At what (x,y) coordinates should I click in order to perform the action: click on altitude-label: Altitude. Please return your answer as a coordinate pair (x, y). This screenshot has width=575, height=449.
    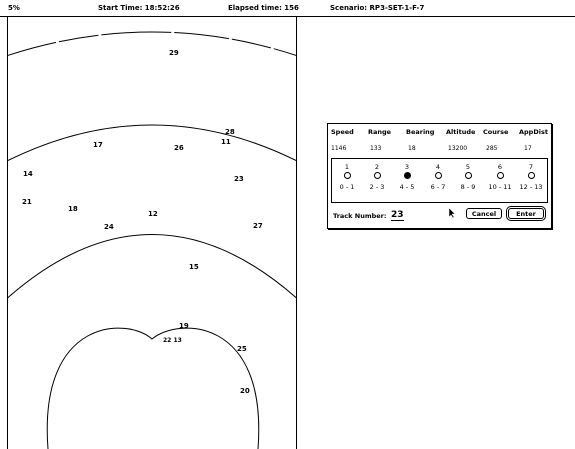
    Looking at the image, I should click on (461, 132).